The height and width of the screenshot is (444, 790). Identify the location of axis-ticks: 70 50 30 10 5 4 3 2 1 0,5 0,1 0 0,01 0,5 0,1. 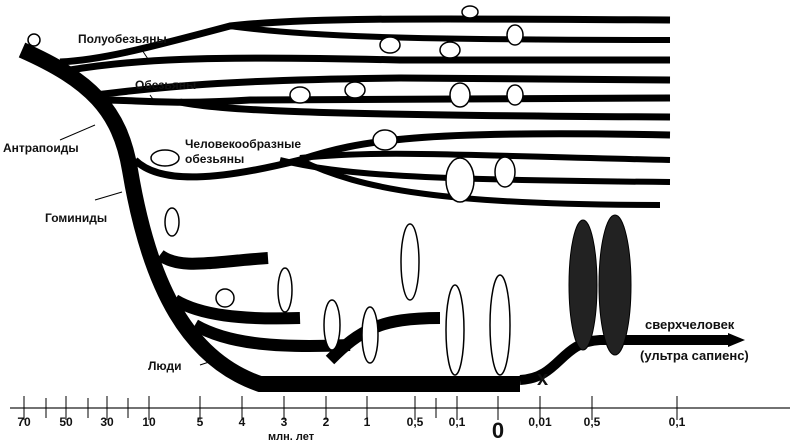
(351, 419).